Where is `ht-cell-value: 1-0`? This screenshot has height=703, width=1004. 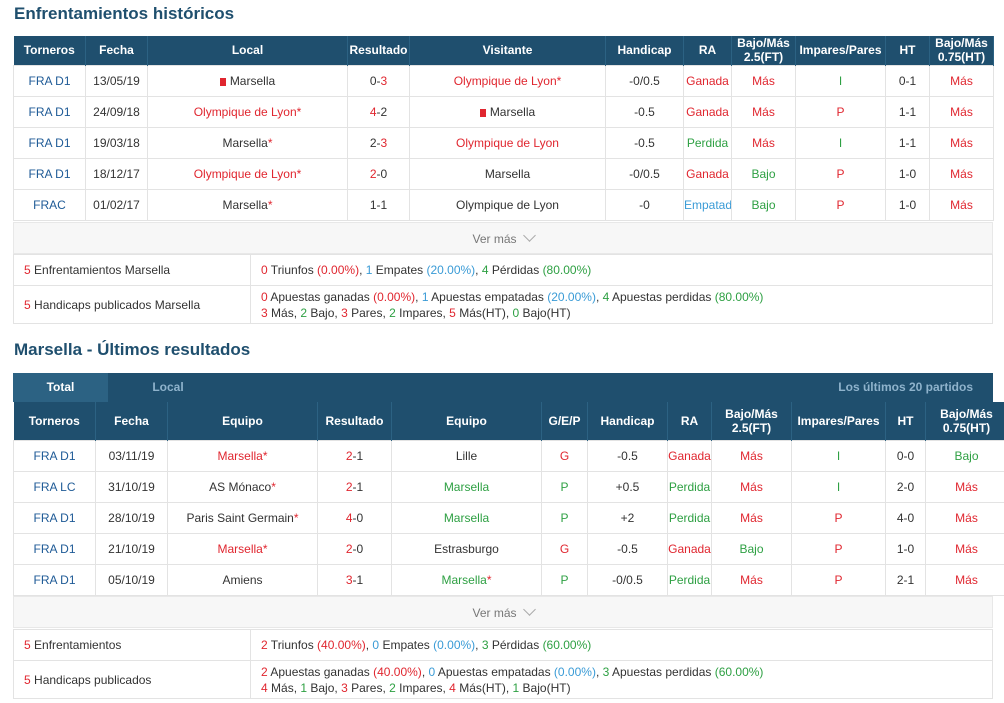 ht-cell-value: 1-0 is located at coordinates (907, 173).